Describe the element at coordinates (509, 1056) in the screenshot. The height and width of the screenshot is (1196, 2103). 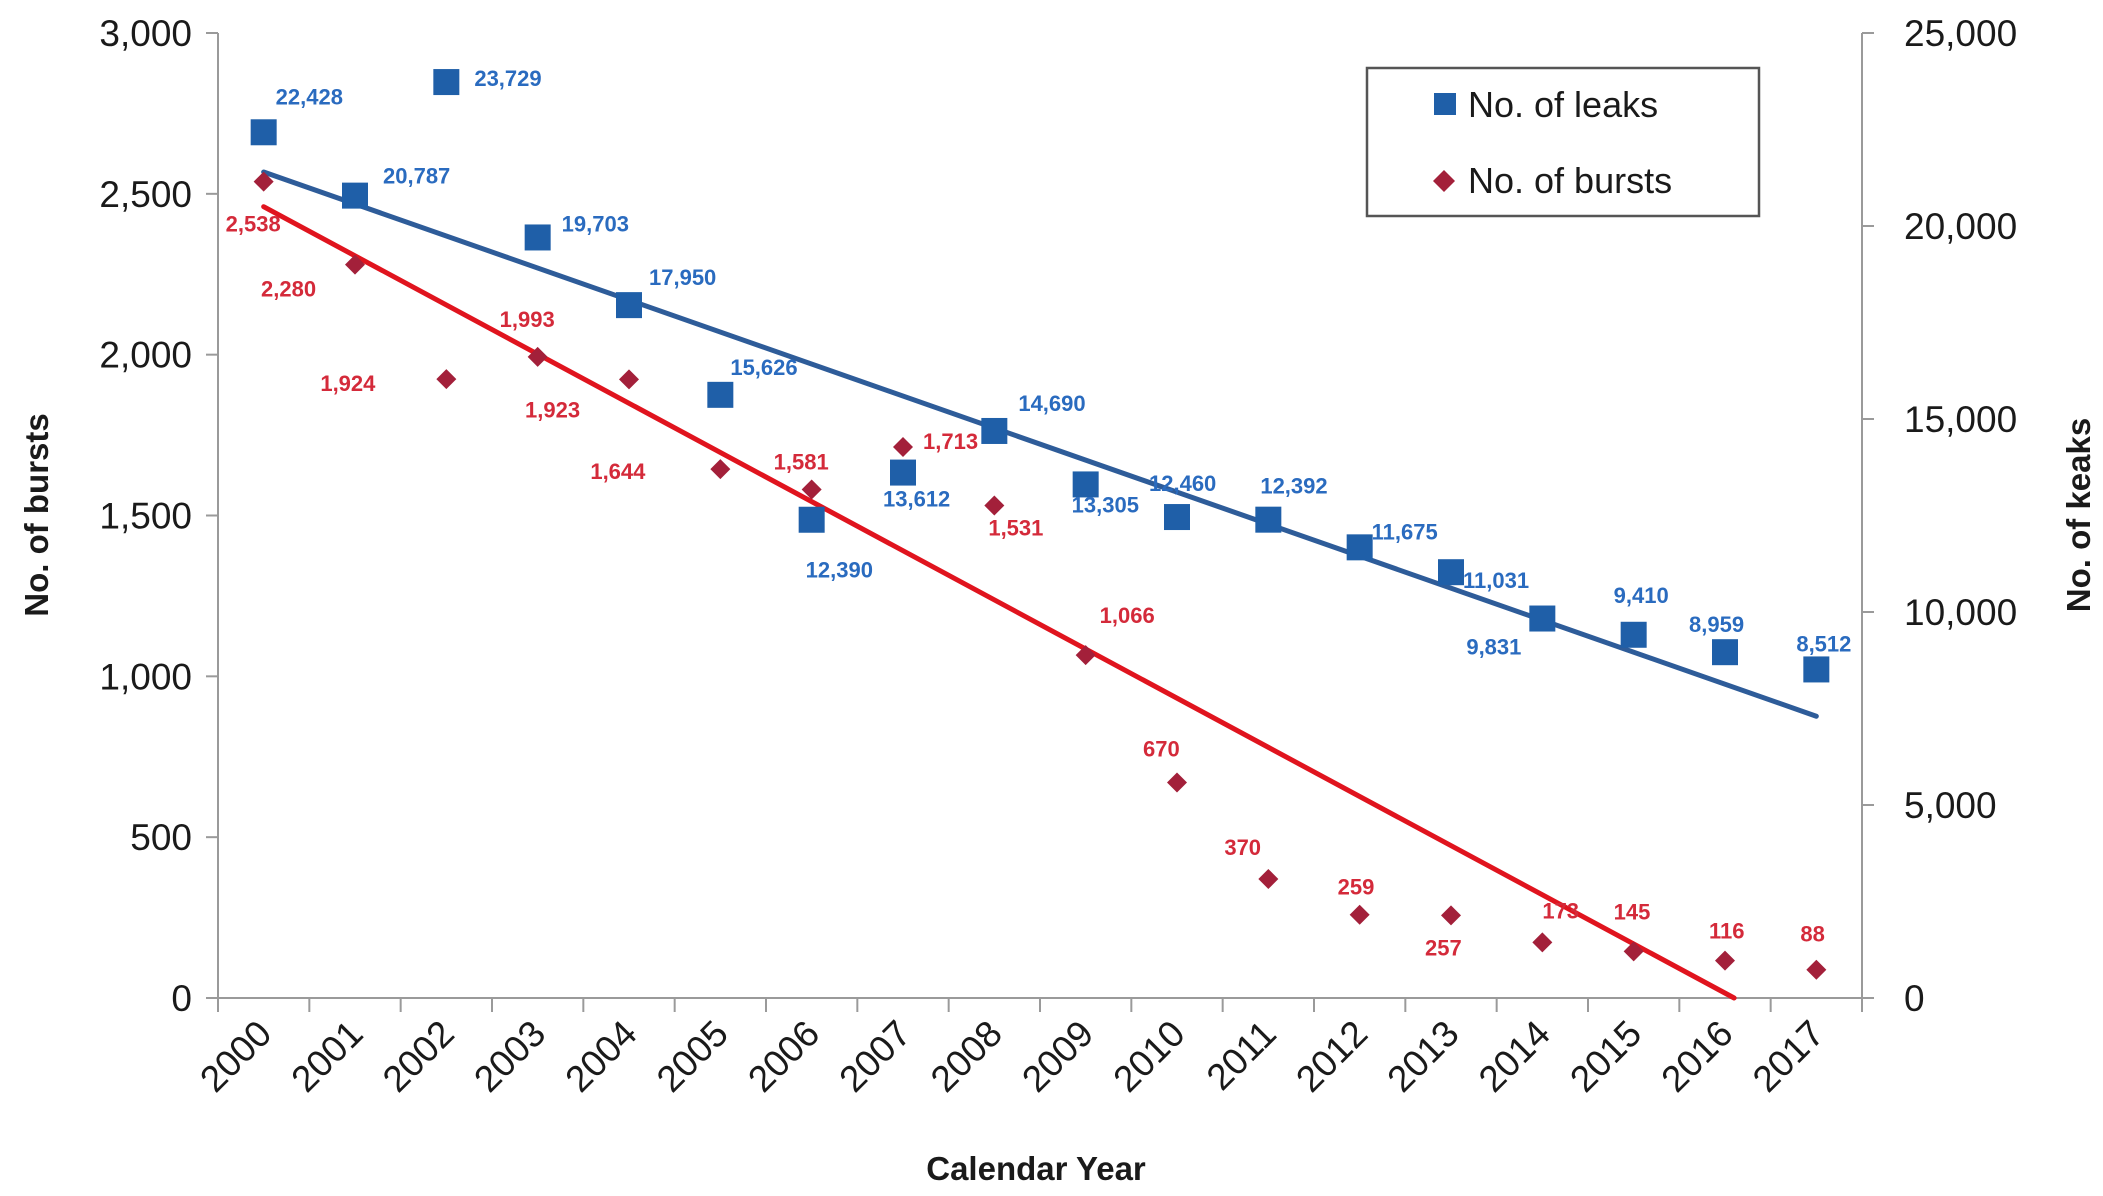
I see `x-tick-label: 2003` at that location.